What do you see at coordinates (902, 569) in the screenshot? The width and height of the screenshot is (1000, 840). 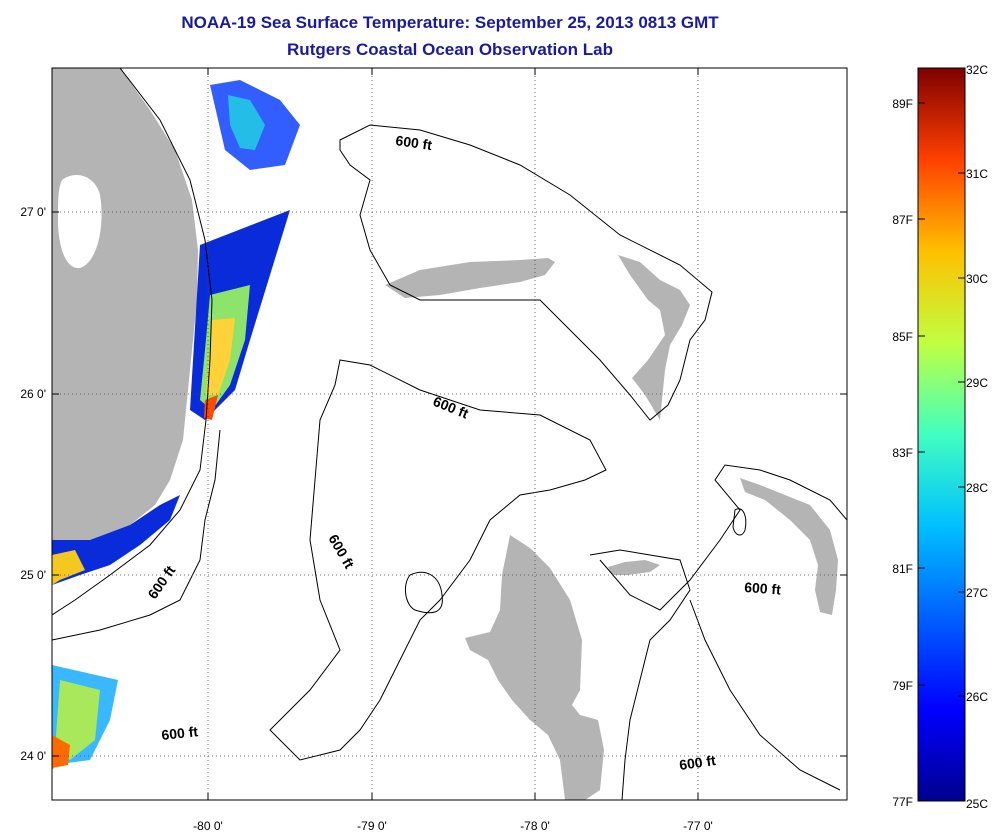 I see `colorbar-fahrenheit-label: 81F` at bounding box center [902, 569].